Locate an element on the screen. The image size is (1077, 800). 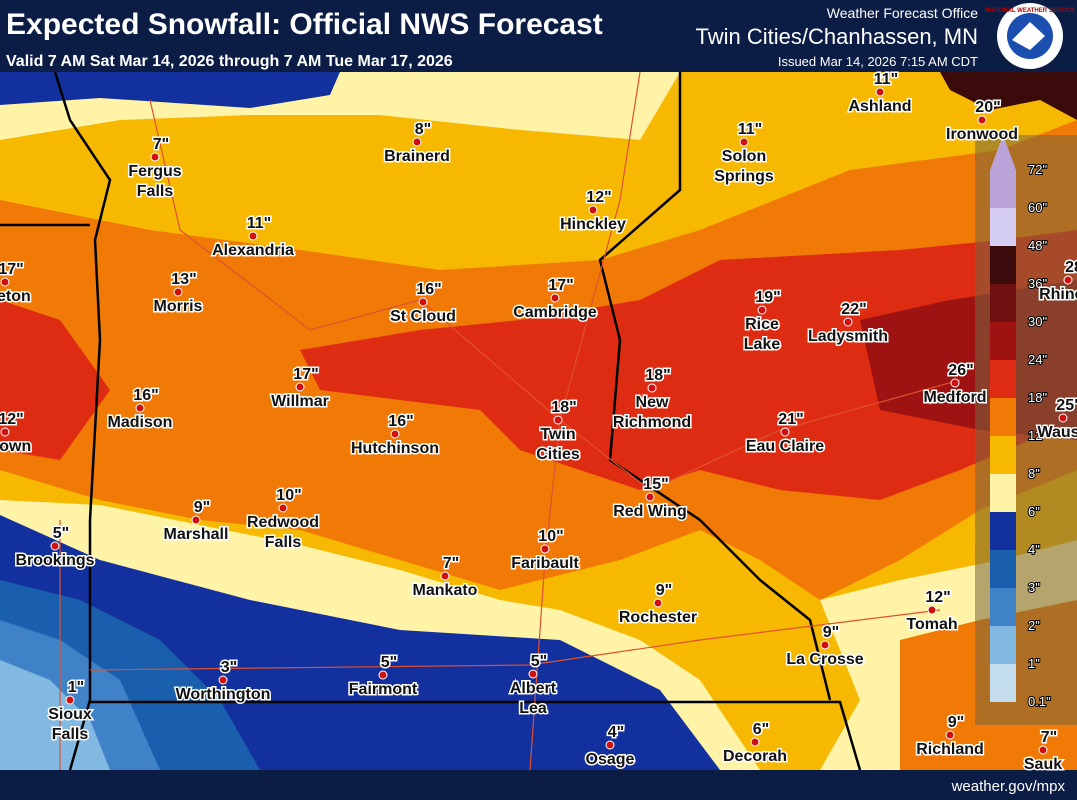
city-name: Richland is located at coordinates (950, 749).